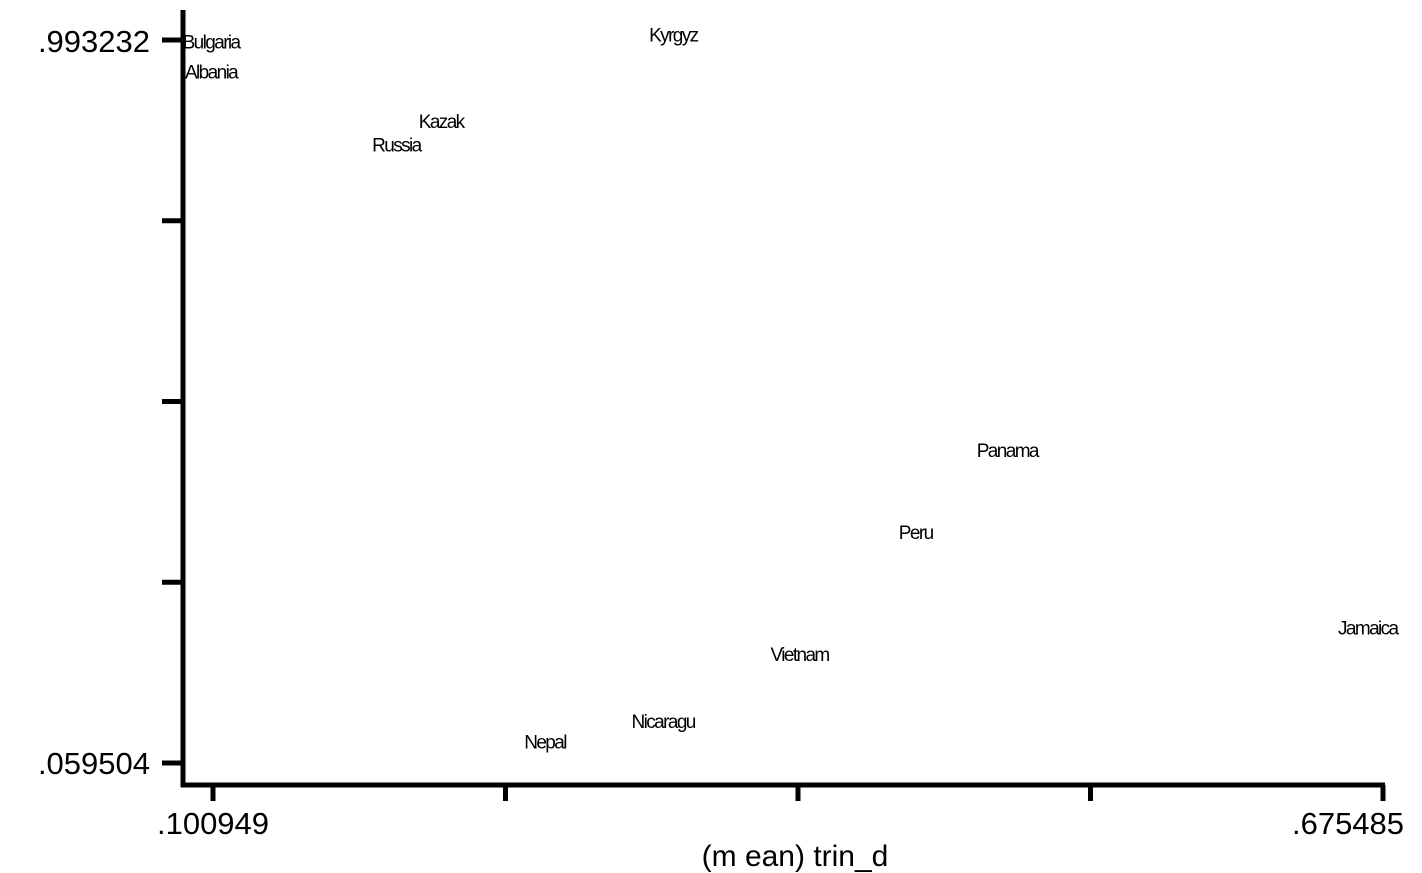  I want to click on x-axis-title: (m ean) trin_d, so click(795, 856).